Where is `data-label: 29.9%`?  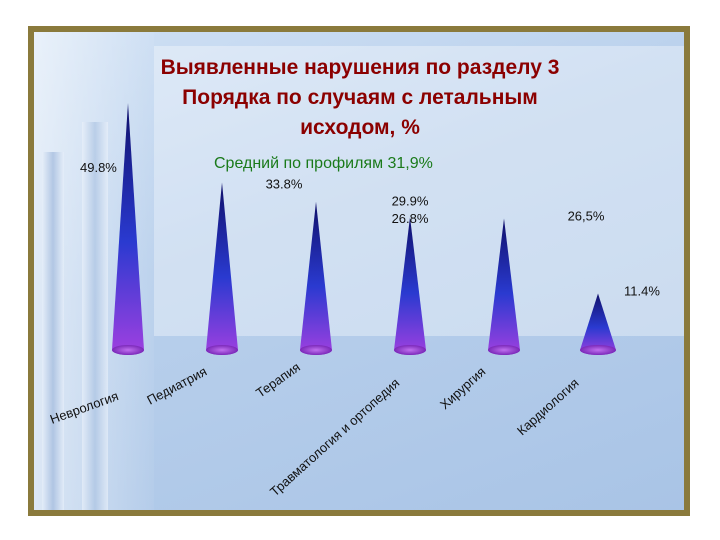
data-label: 29.9% is located at coordinates (410, 201).